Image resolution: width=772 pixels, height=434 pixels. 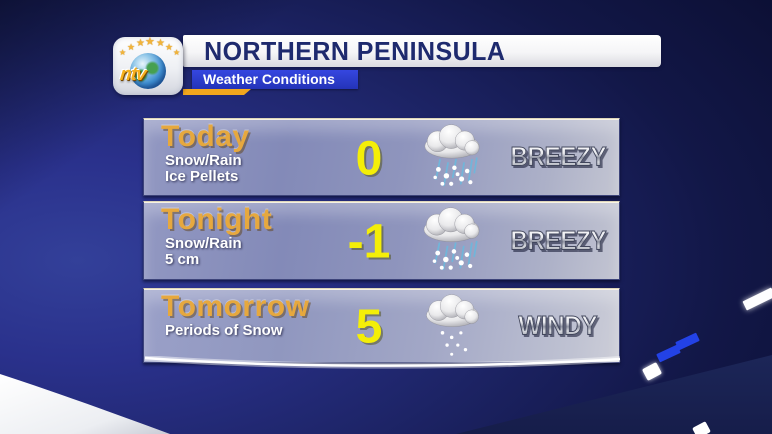 I want to click on period-block: Tomorrow Periods of Snow, so click(x=235, y=314).